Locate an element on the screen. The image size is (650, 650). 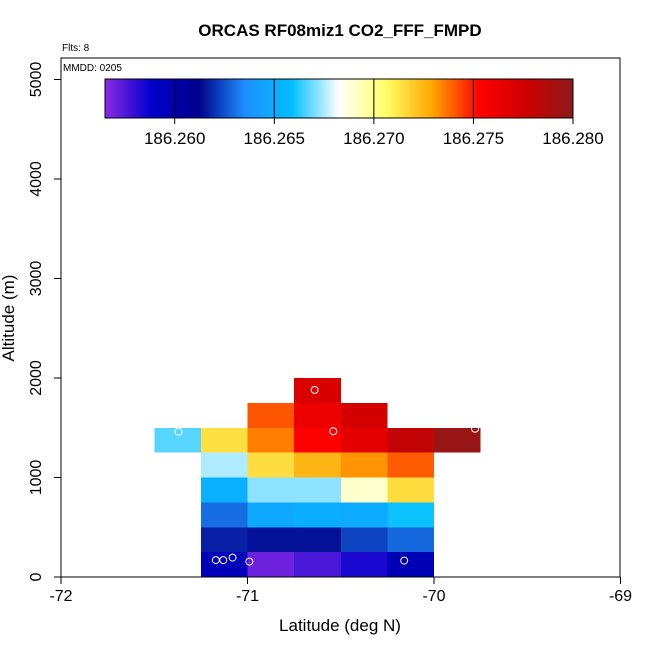
y-tick-label: 1000 is located at coordinates (36, 478).